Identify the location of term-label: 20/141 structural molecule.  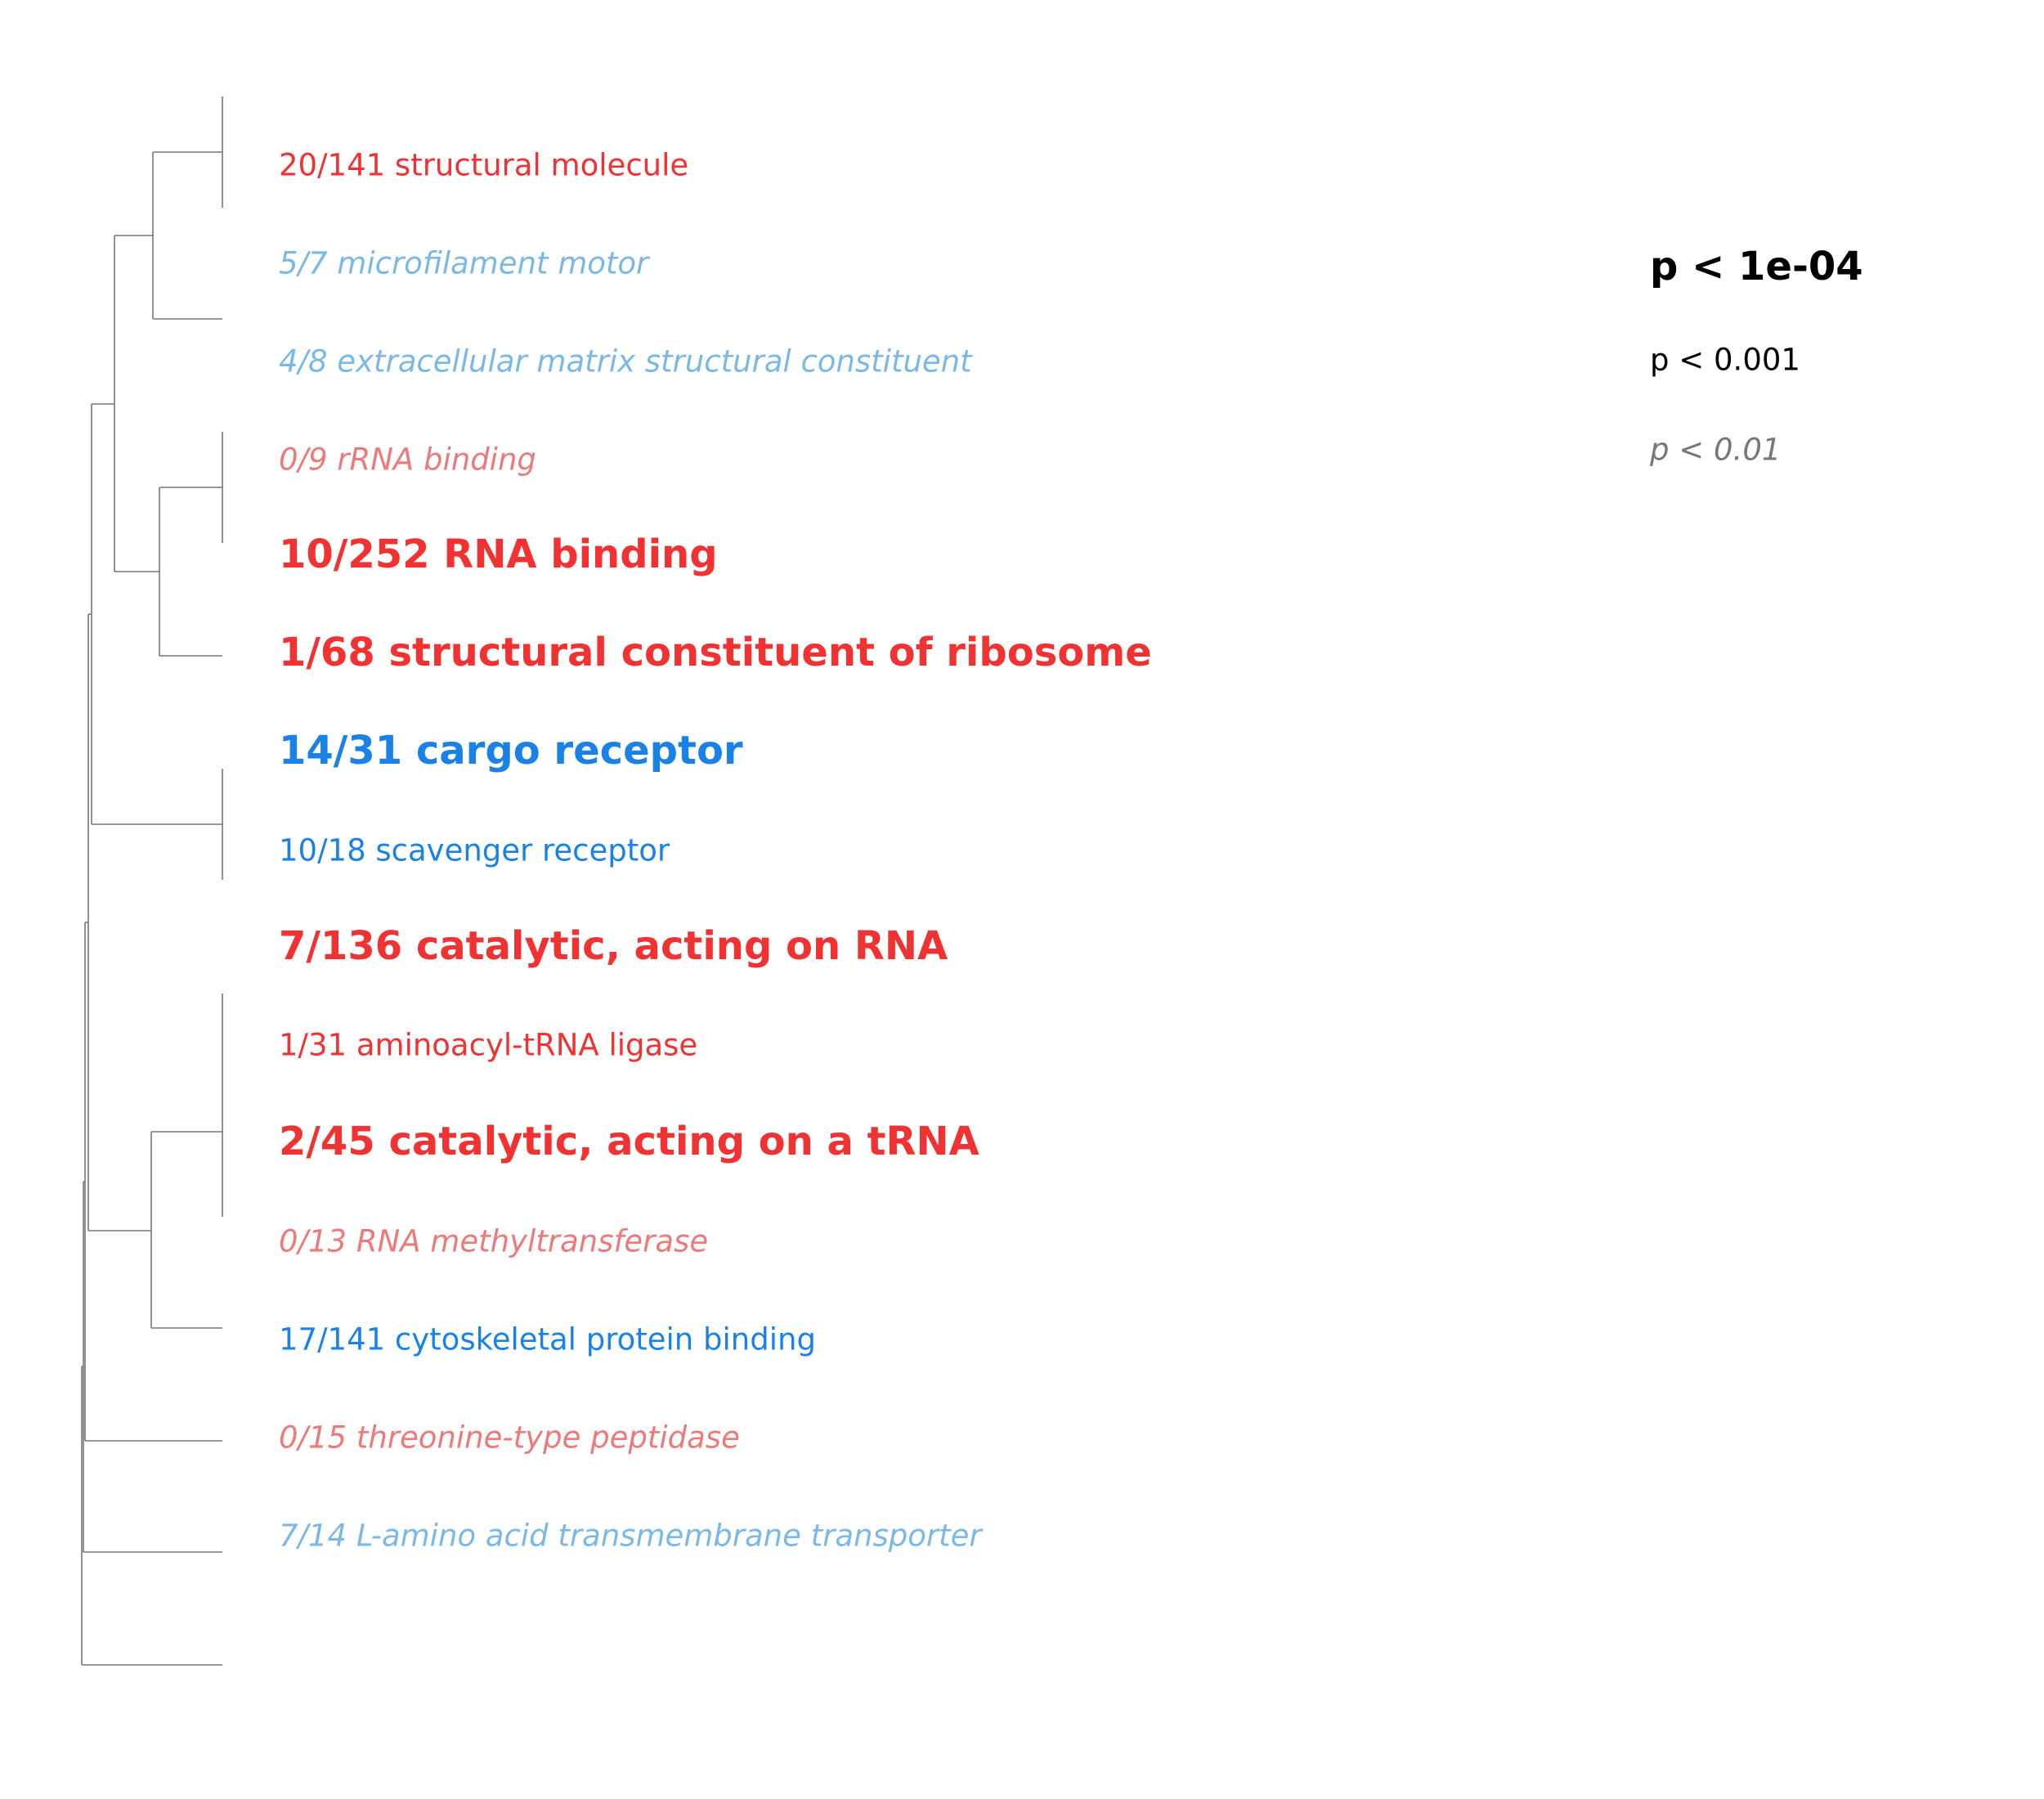
(484, 165).